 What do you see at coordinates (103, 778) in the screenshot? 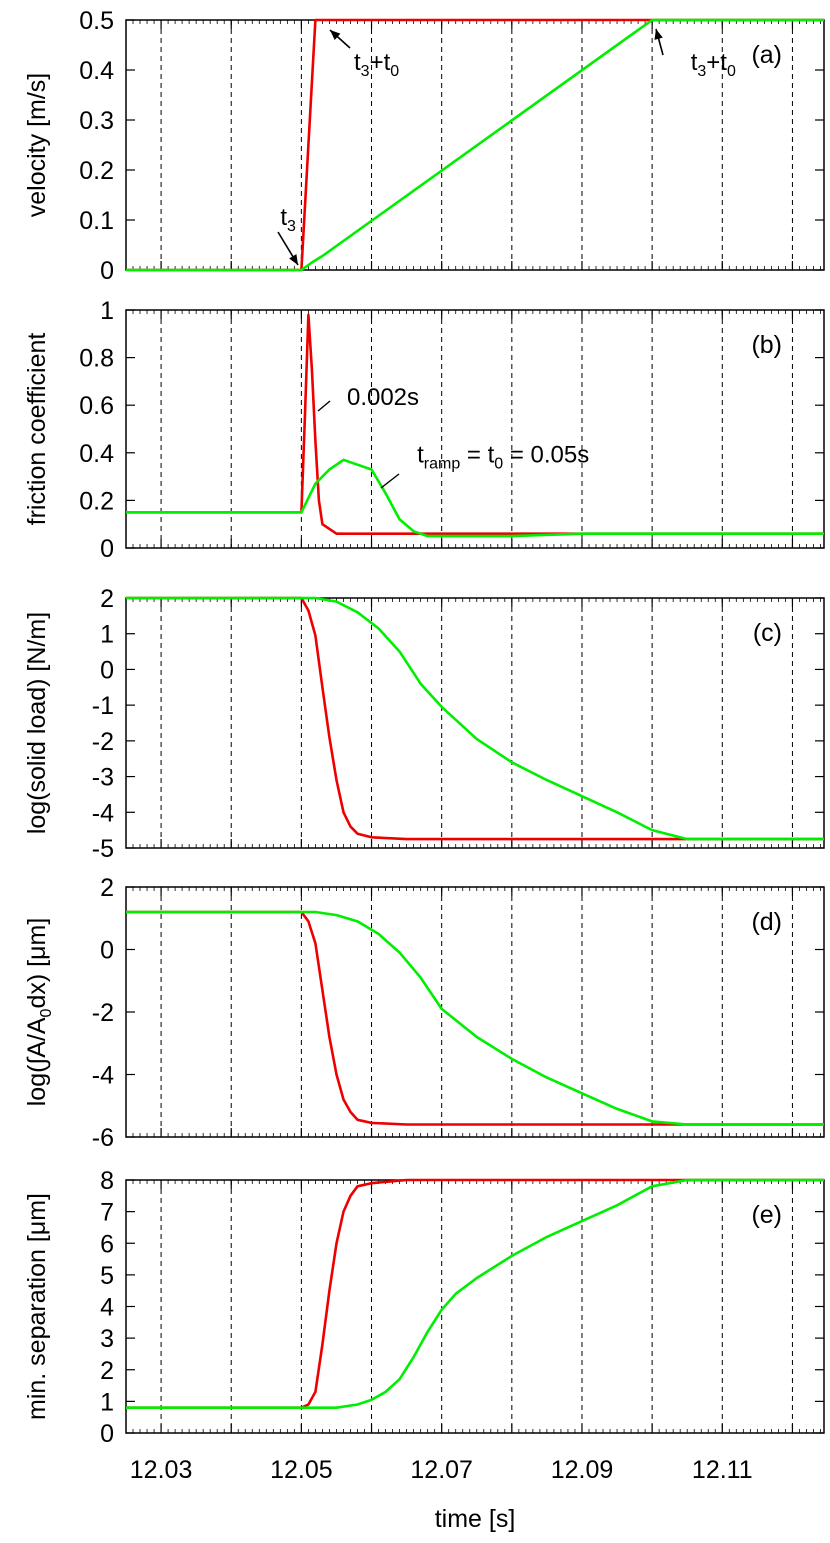
I see `y-tick-label: -3` at bounding box center [103, 778].